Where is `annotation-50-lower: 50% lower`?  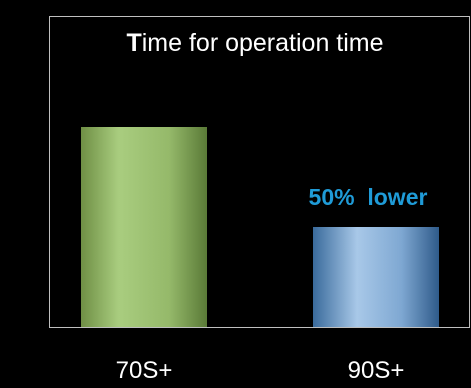
annotation-50-lower: 50% lower is located at coordinates (368, 197).